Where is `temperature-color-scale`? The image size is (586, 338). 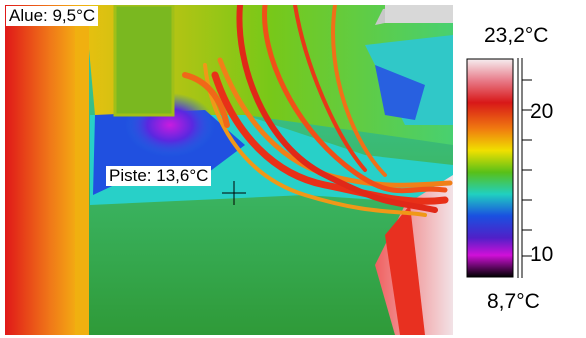
temperature-color-scale is located at coordinates (499, 168).